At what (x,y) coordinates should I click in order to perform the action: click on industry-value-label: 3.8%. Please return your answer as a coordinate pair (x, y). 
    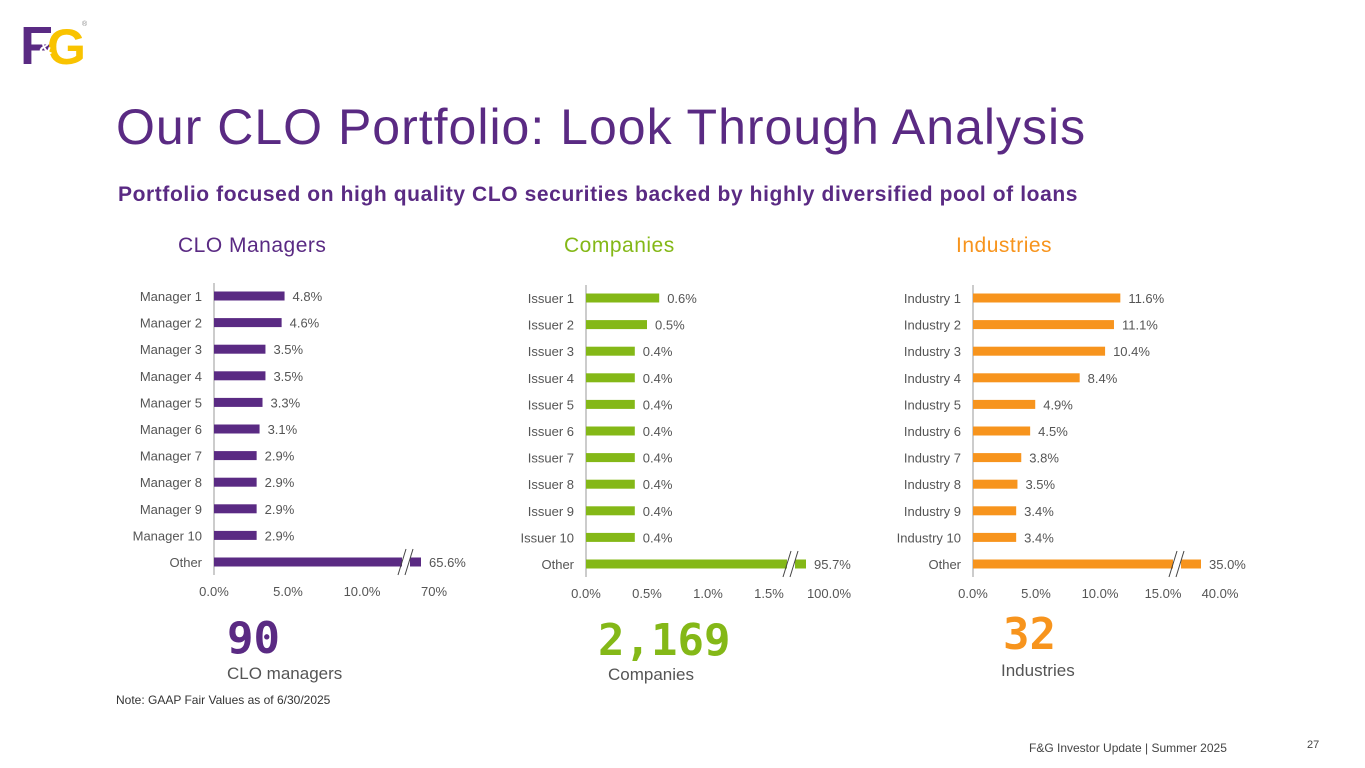
    Looking at the image, I should click on (1044, 458).